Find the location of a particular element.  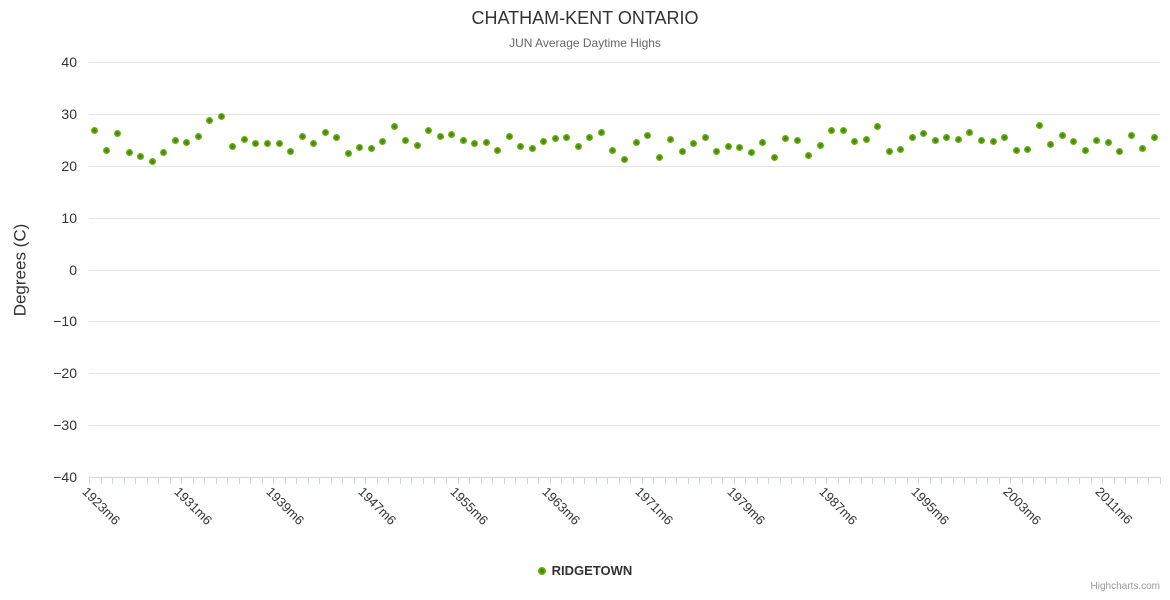

legend-item-ridgetown: RIDGETOWN is located at coordinates (584, 570).